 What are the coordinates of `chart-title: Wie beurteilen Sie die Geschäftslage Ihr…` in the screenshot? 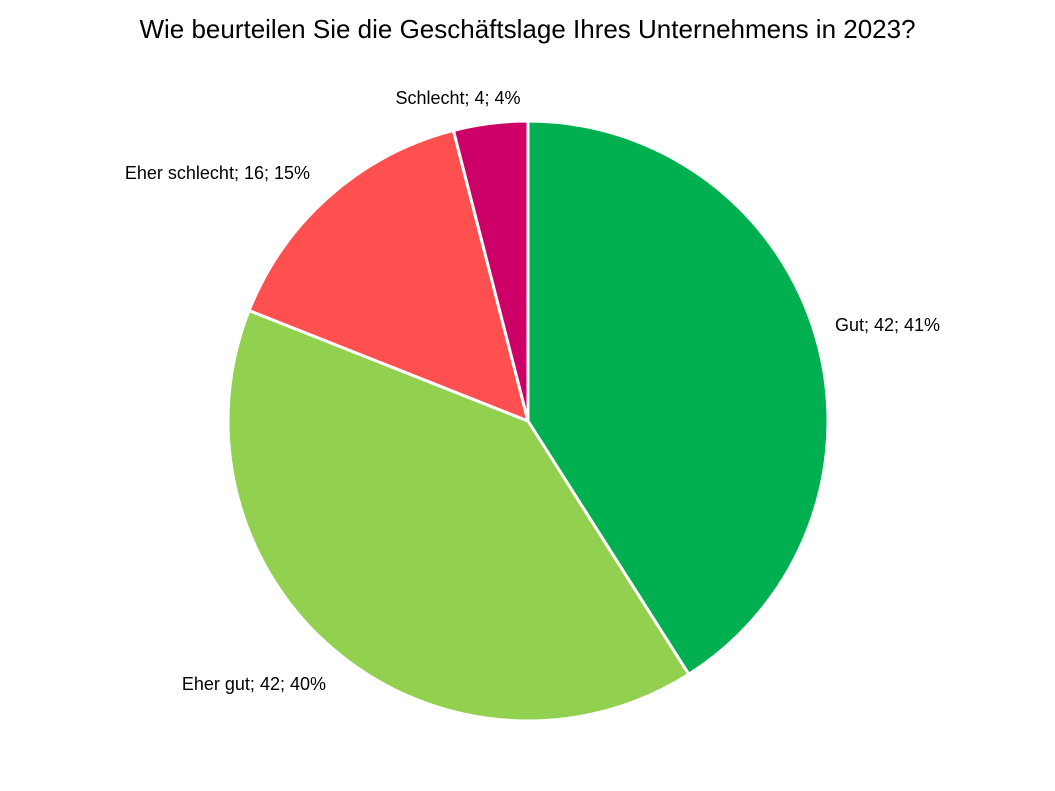 It's located at (527, 29).